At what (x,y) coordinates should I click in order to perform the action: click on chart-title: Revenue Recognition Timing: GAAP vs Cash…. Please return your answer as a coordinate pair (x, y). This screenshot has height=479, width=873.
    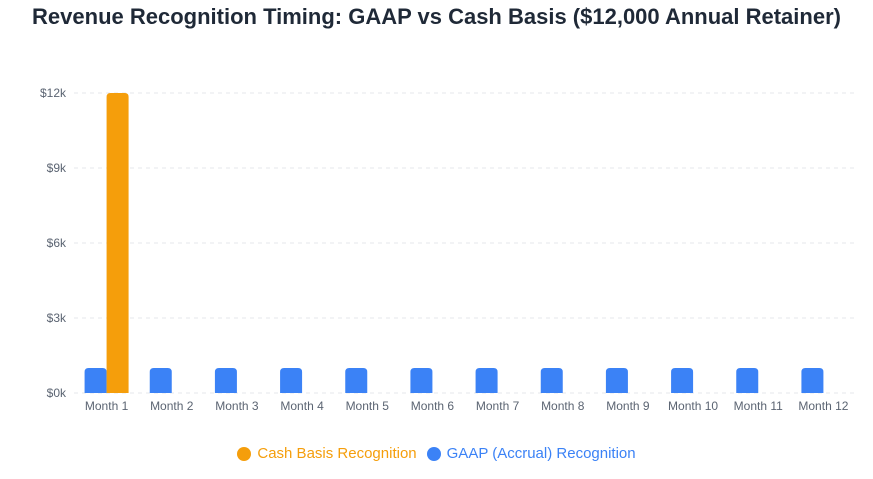
    Looking at the image, I should click on (436, 16).